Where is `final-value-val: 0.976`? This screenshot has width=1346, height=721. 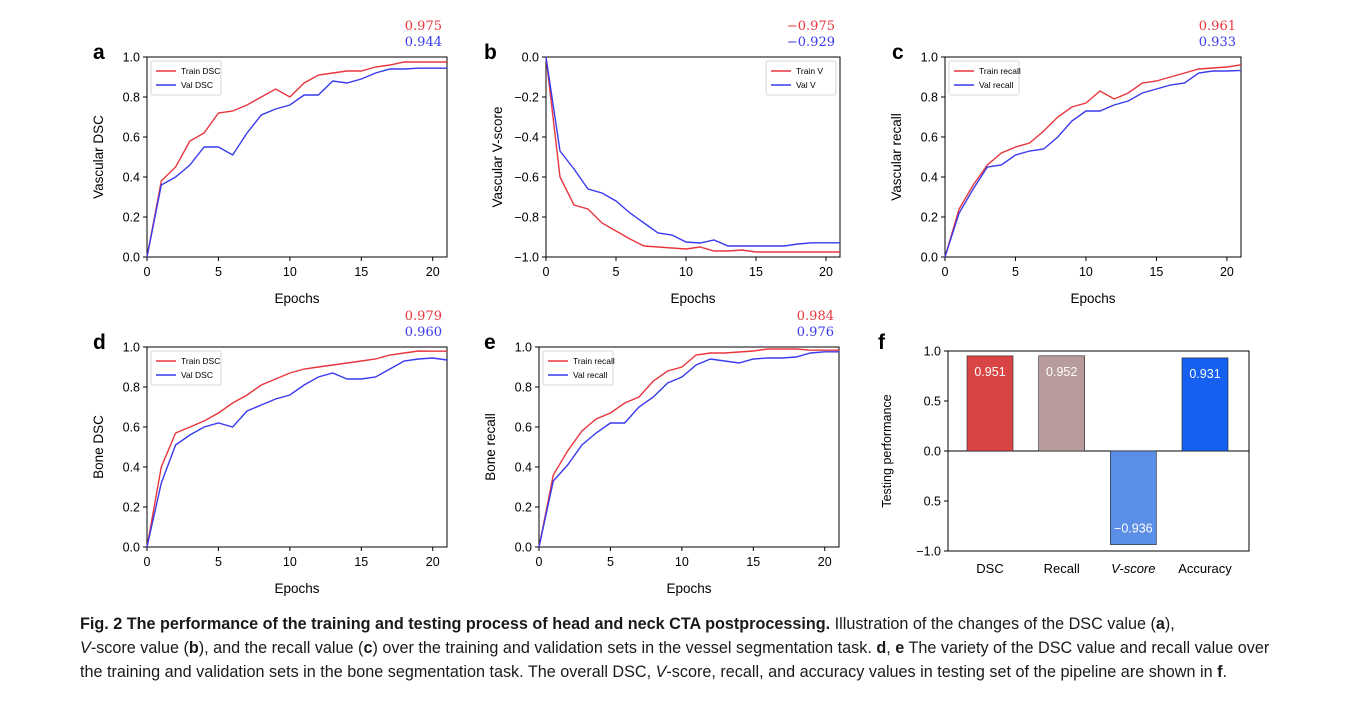 final-value-val: 0.976 is located at coordinates (815, 332).